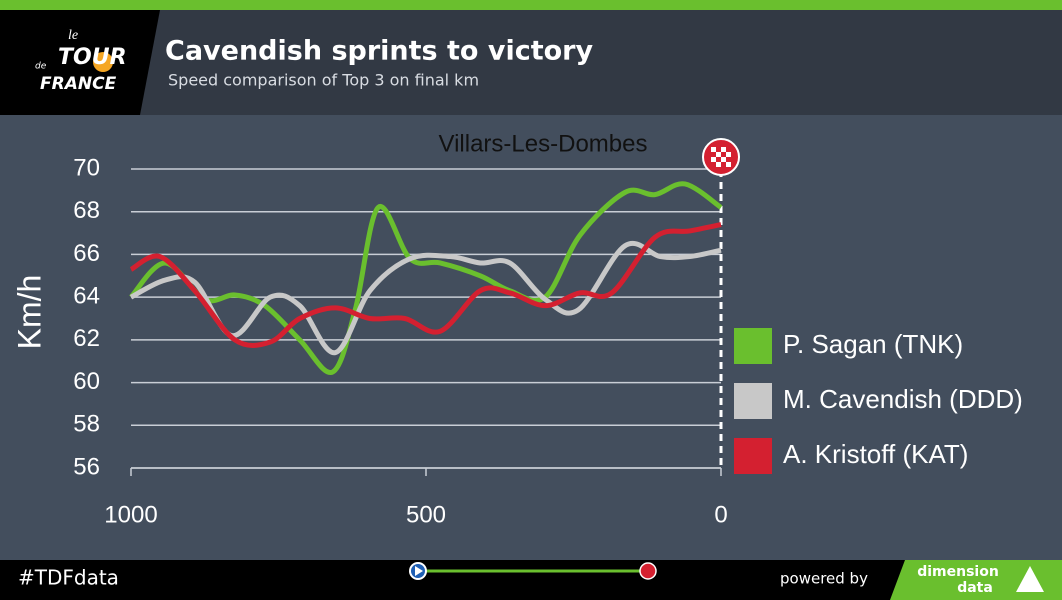 The width and height of the screenshot is (1062, 600). What do you see at coordinates (425, 285) in the screenshot?
I see `line` at bounding box center [425, 285].